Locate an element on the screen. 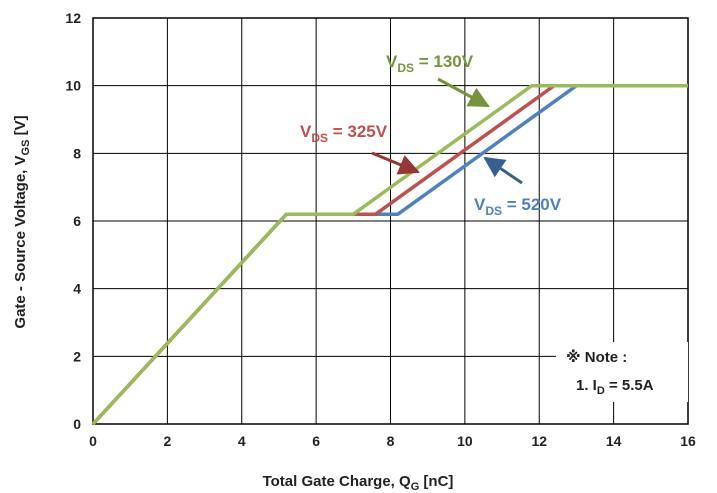 The image size is (717, 493). x-tick-label: 10 is located at coordinates (465, 441).